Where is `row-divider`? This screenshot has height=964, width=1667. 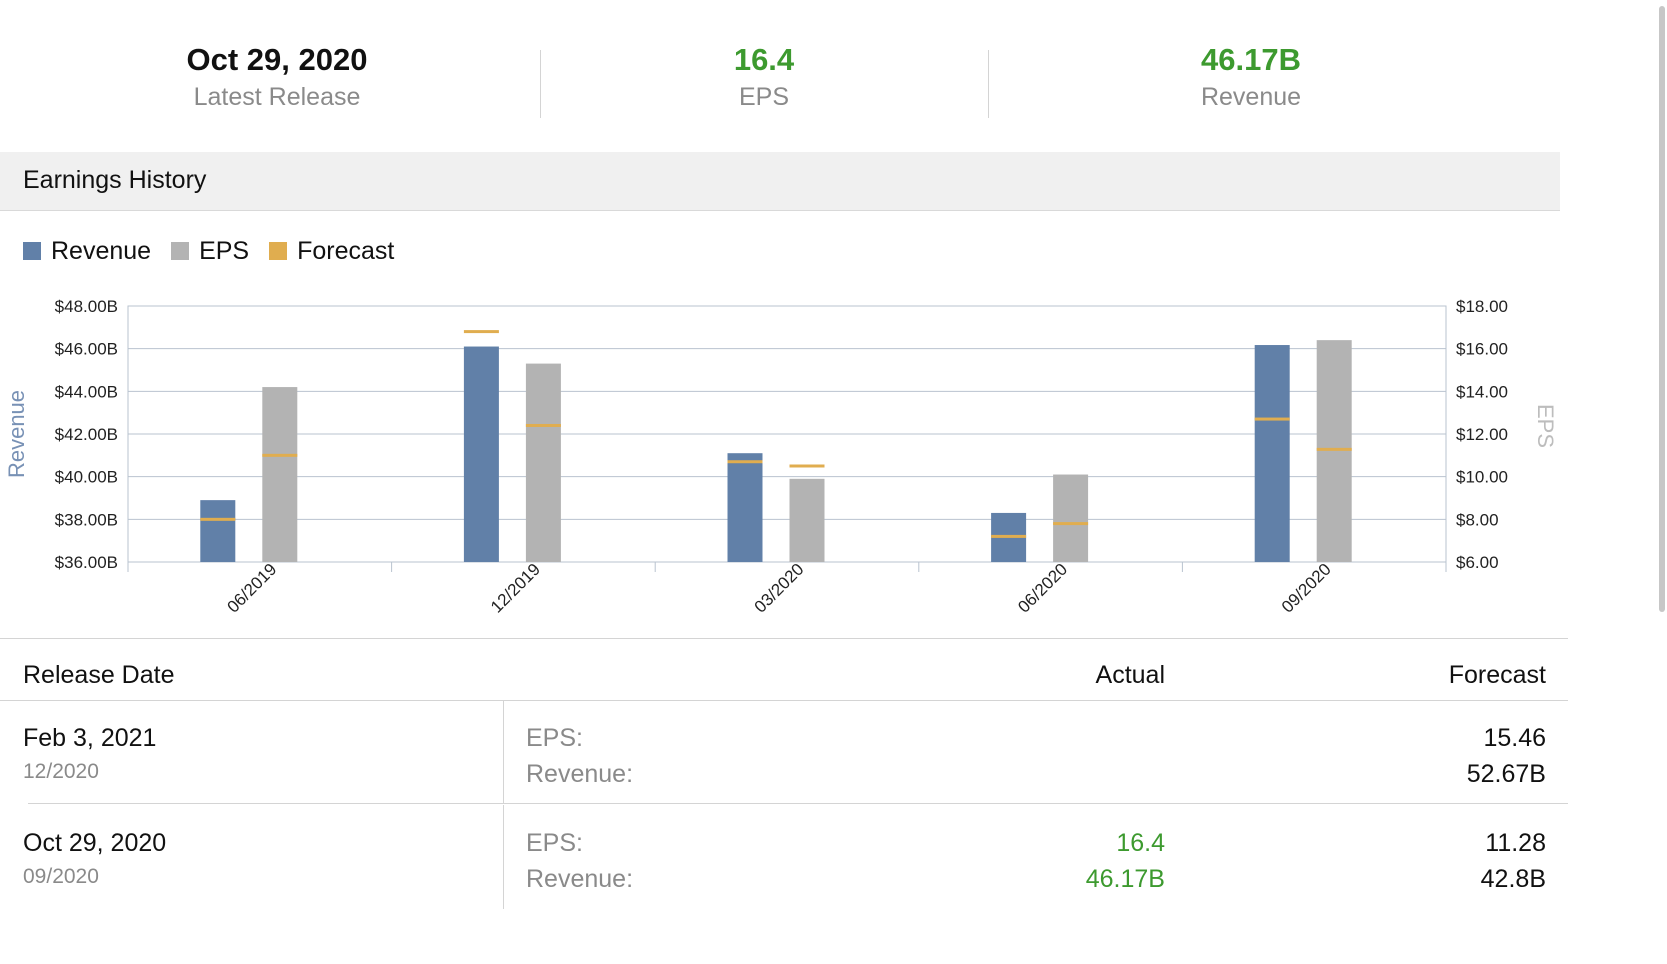 row-divider is located at coordinates (798, 803).